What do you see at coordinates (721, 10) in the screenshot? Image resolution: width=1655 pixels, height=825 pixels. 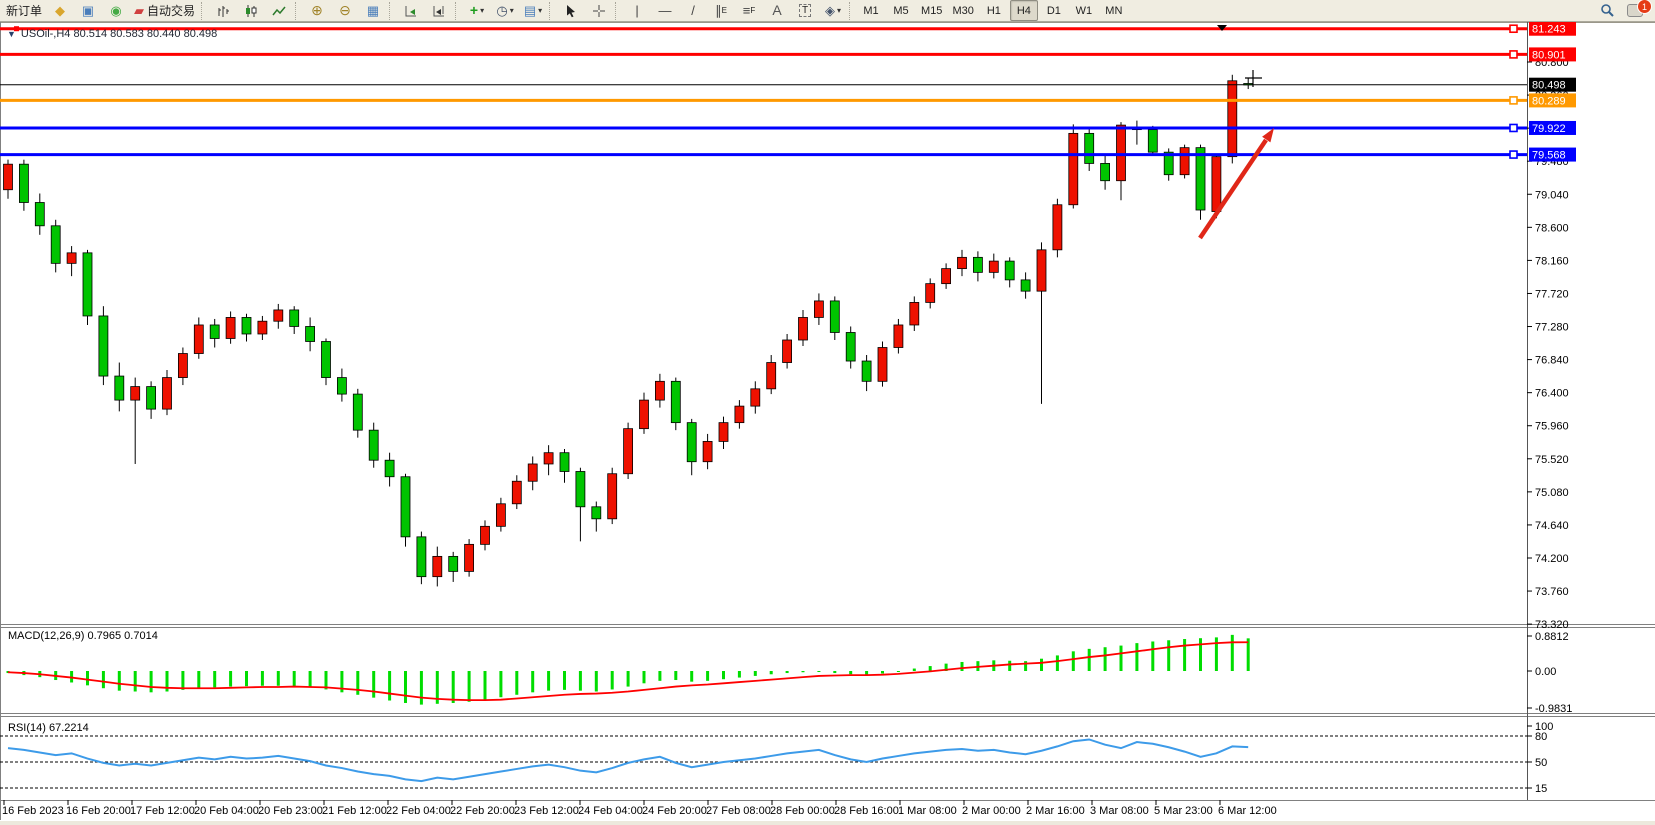 I see `equidistant-channel-icon: ∥ E` at bounding box center [721, 10].